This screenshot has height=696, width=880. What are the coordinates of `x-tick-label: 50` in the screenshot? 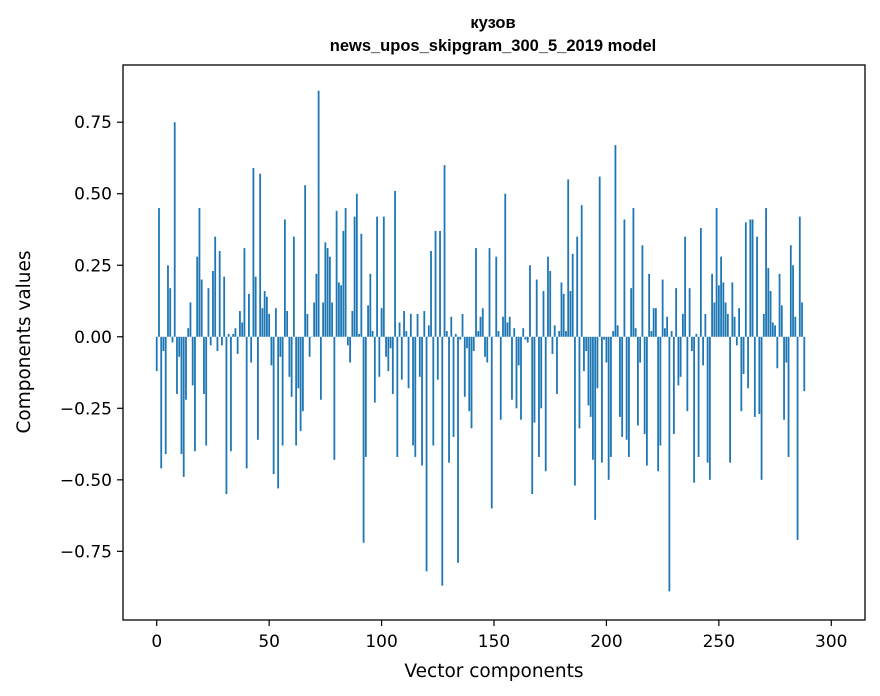 It's located at (269, 642).